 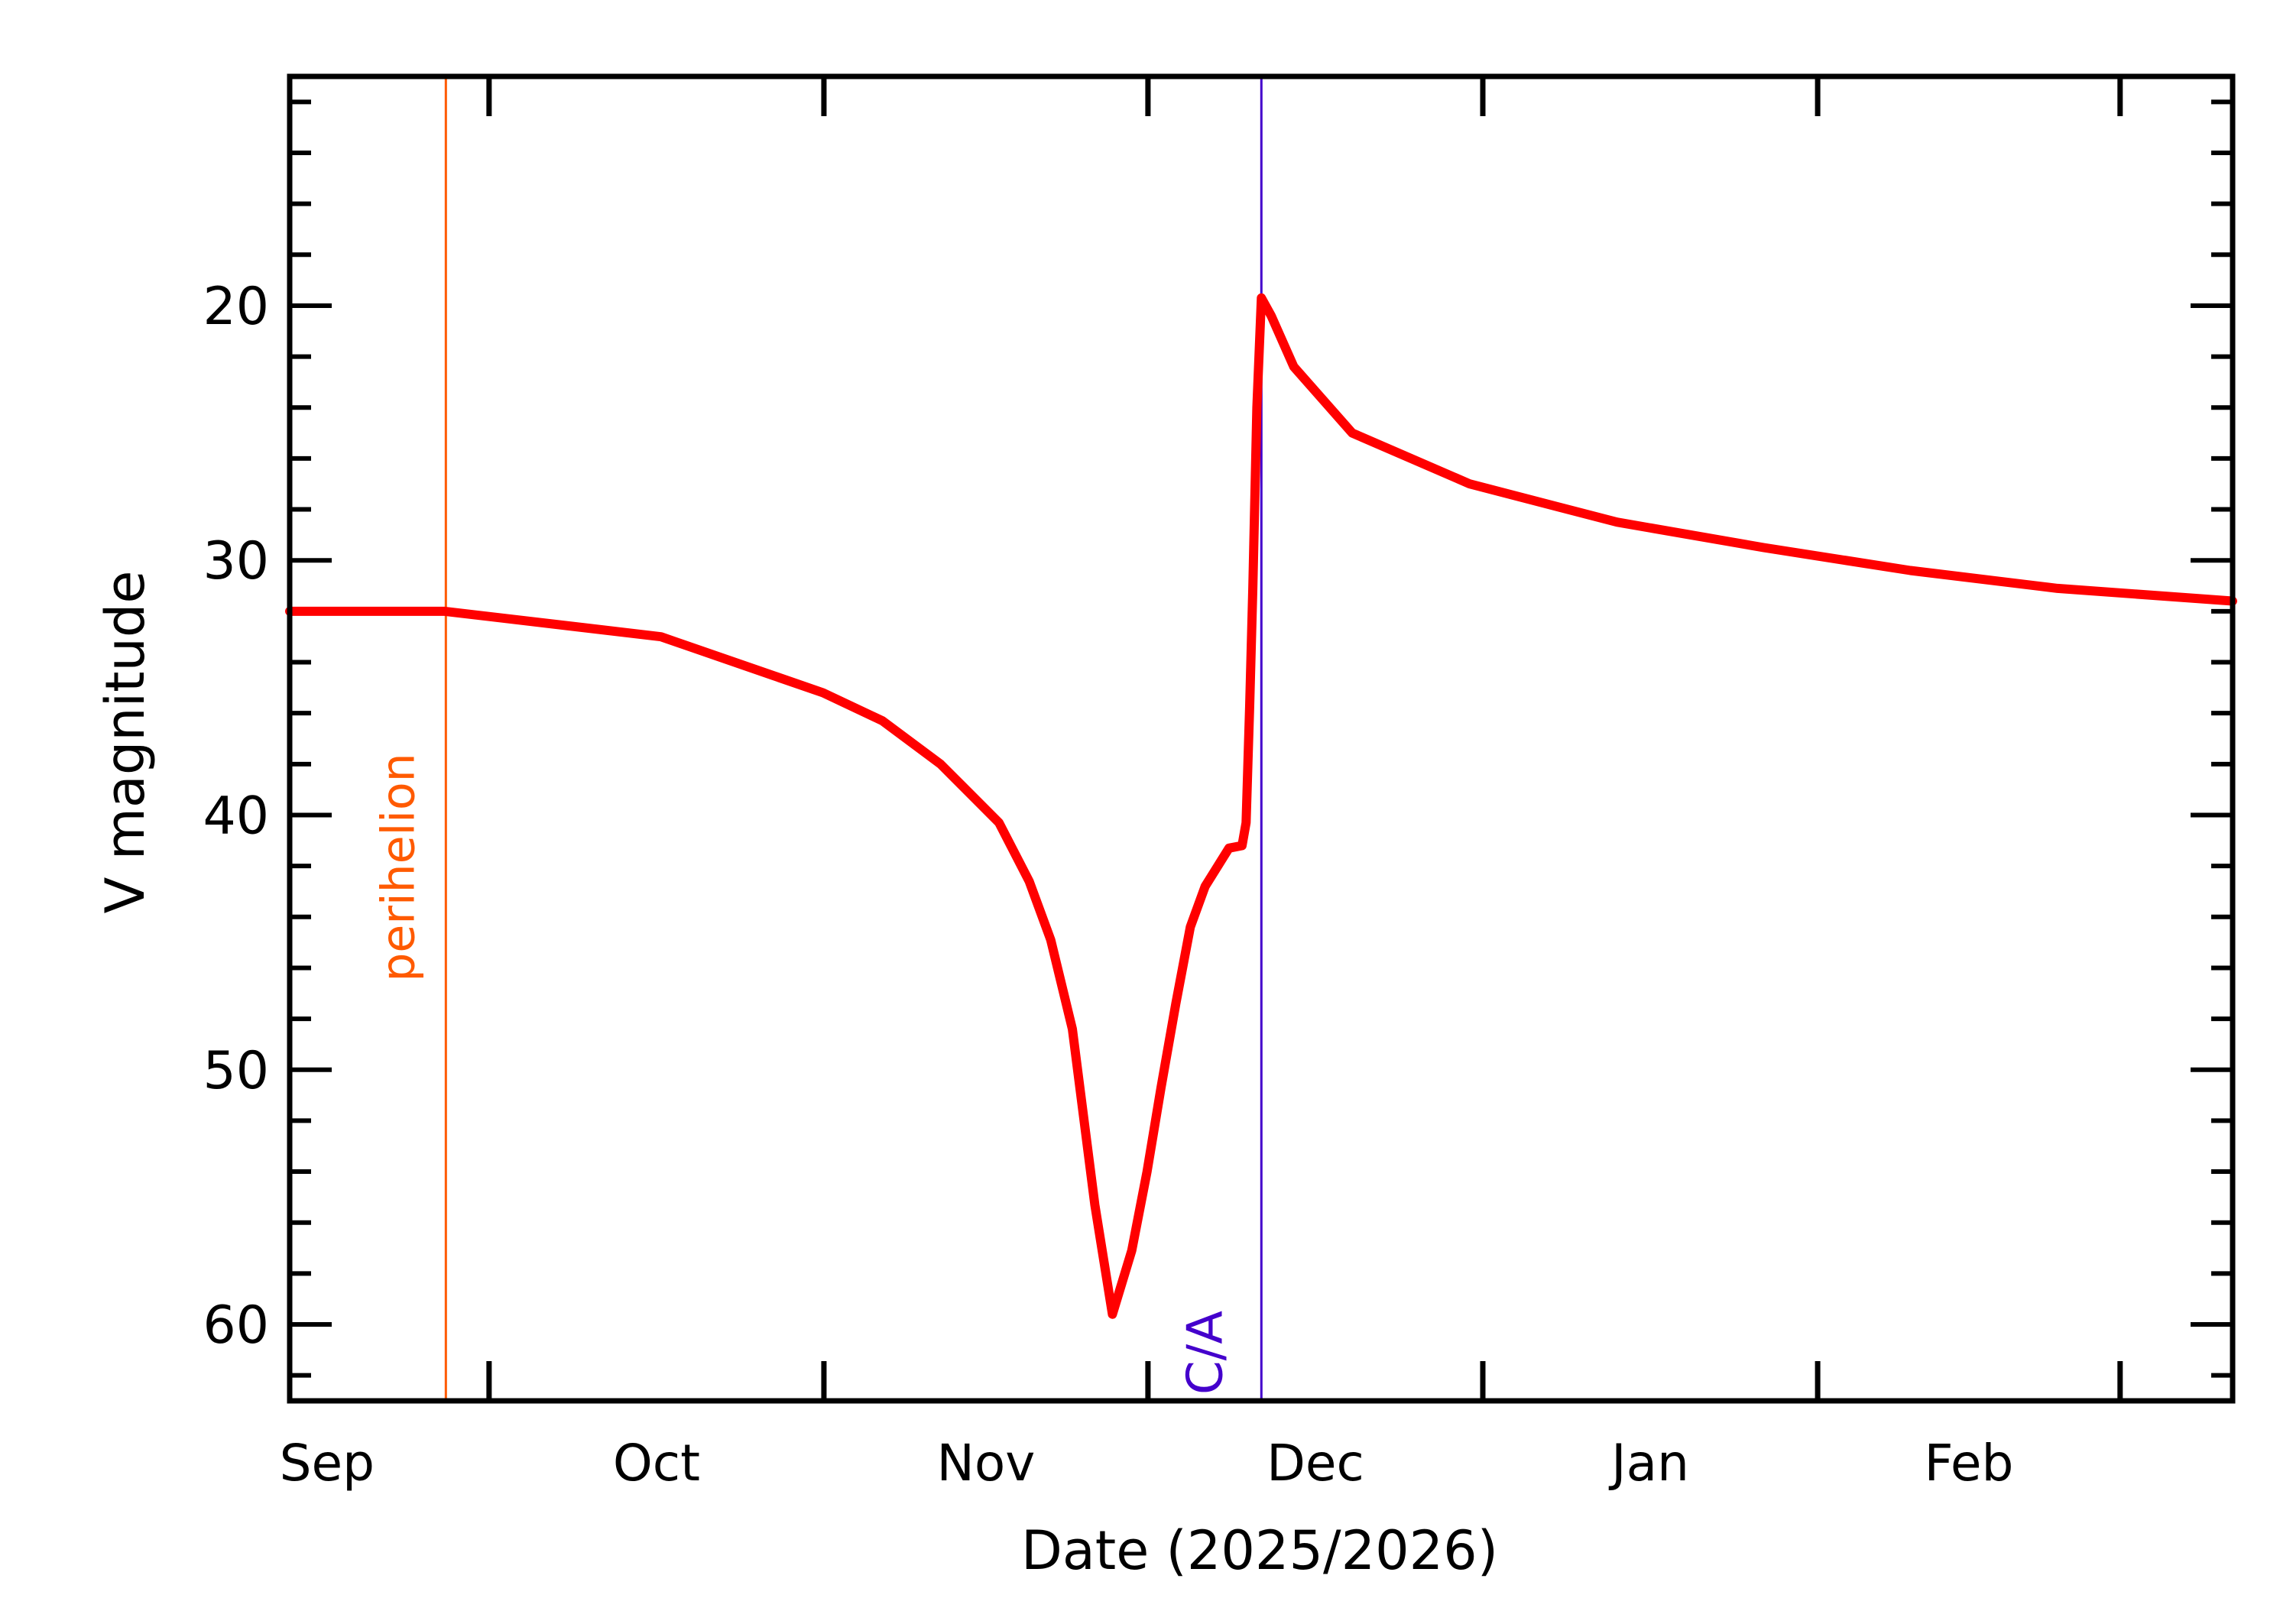 I want to click on y-tick-label: 20, so click(x=236, y=307).